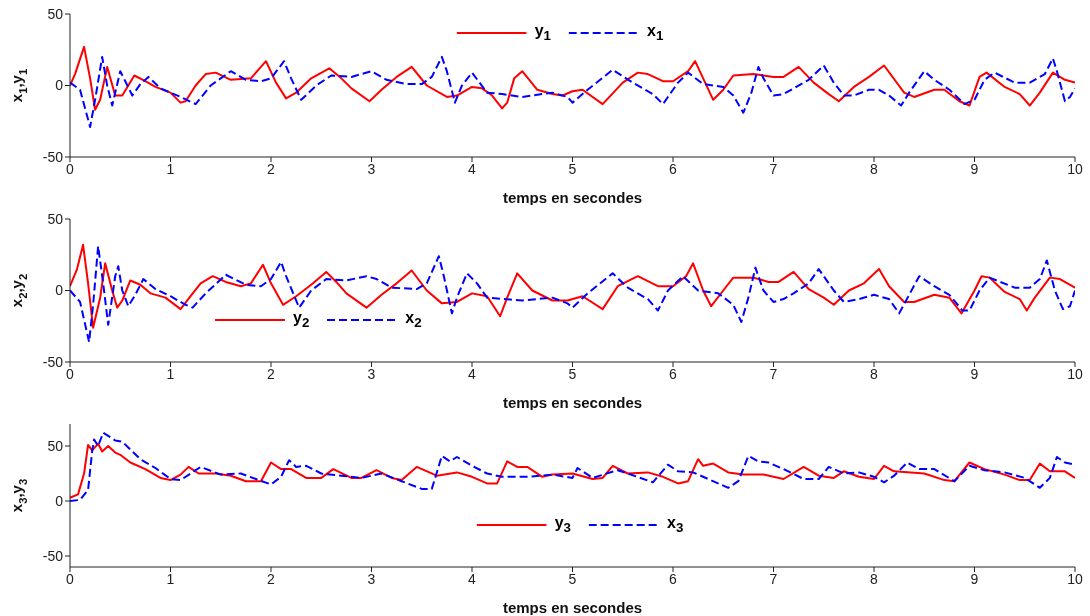 This screenshot has height=616, width=1090. Describe the element at coordinates (542, 33) in the screenshot. I see `legend-label: y$_{1}$` at that location.